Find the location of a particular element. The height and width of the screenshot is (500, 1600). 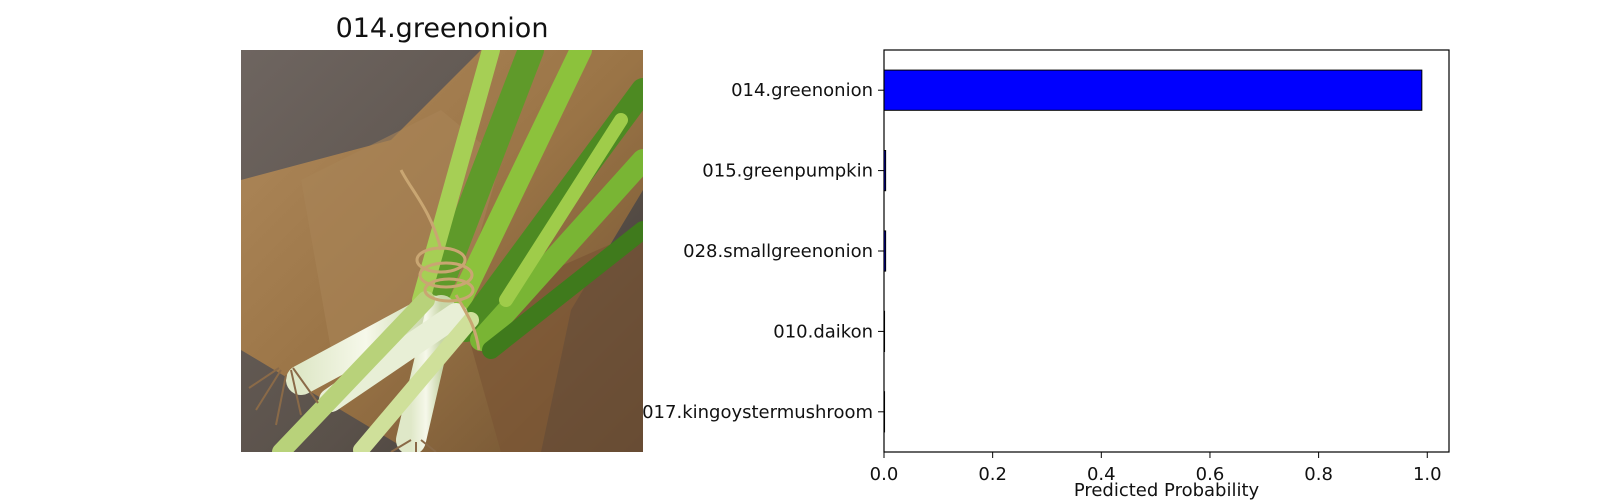

x-tick-label: 1.0 is located at coordinates (1427, 474).